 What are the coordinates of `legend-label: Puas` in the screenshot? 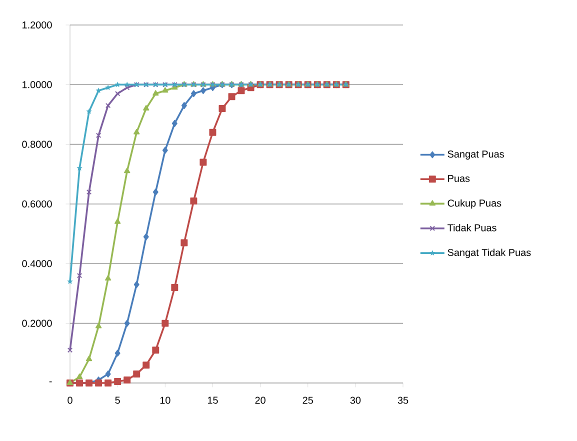 It's located at (459, 178).